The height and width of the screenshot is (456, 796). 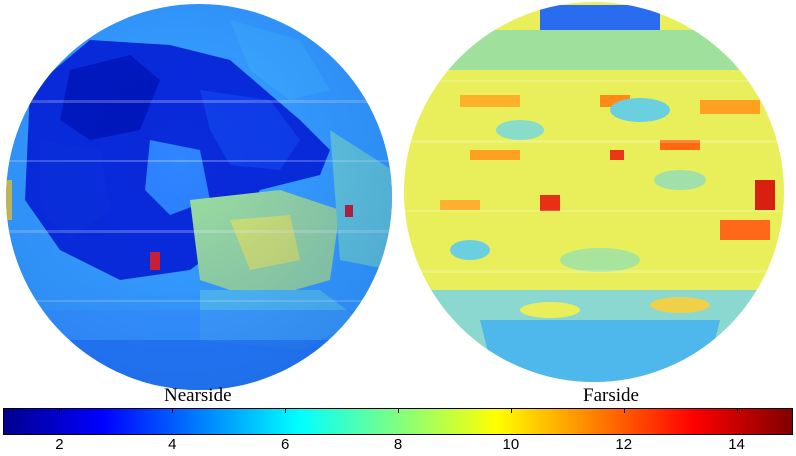 I want to click on colorbar, so click(x=398, y=421).